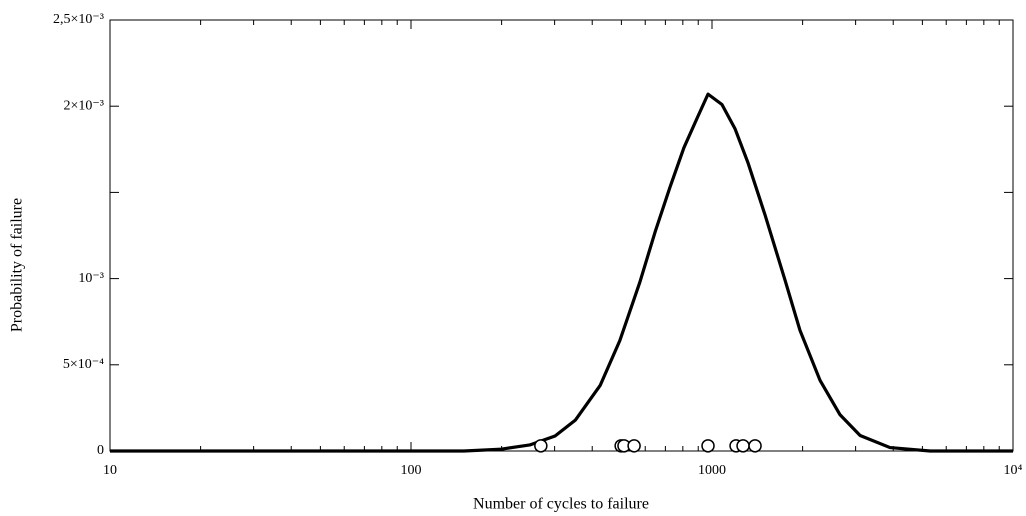 The width and height of the screenshot is (1026, 516). I want to click on y-tick-label: 2,5×10⁻³, so click(78, 19).